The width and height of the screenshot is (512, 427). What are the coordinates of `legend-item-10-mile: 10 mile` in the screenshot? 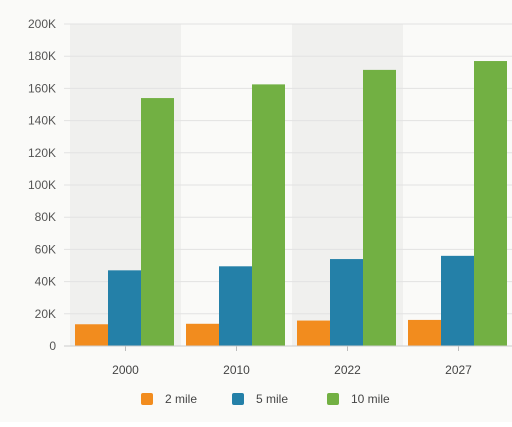 It's located at (358, 399).